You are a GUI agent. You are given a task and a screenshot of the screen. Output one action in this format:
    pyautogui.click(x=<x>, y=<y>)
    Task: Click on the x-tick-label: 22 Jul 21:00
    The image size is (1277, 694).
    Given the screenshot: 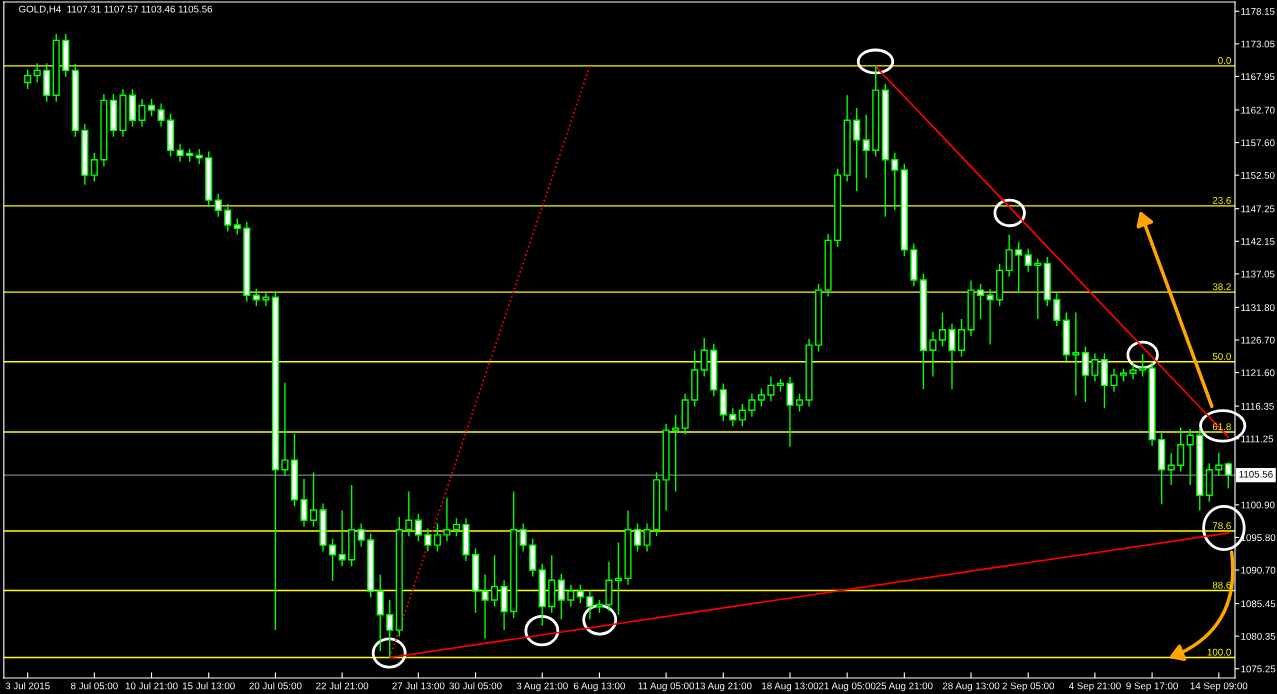 What is the action you would take?
    pyautogui.click(x=342, y=686)
    